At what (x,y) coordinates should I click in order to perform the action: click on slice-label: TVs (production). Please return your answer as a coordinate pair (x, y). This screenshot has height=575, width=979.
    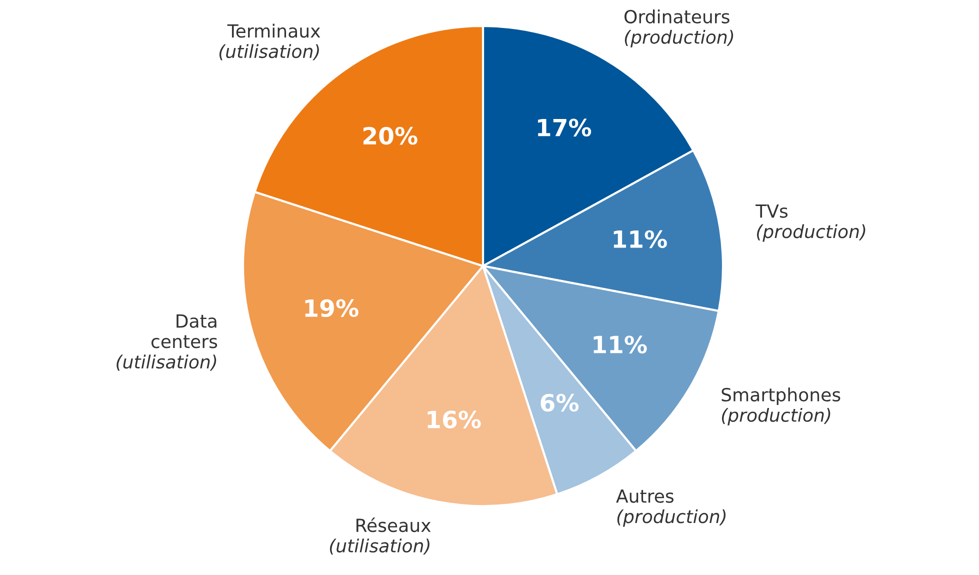
    Looking at the image, I should click on (811, 223).